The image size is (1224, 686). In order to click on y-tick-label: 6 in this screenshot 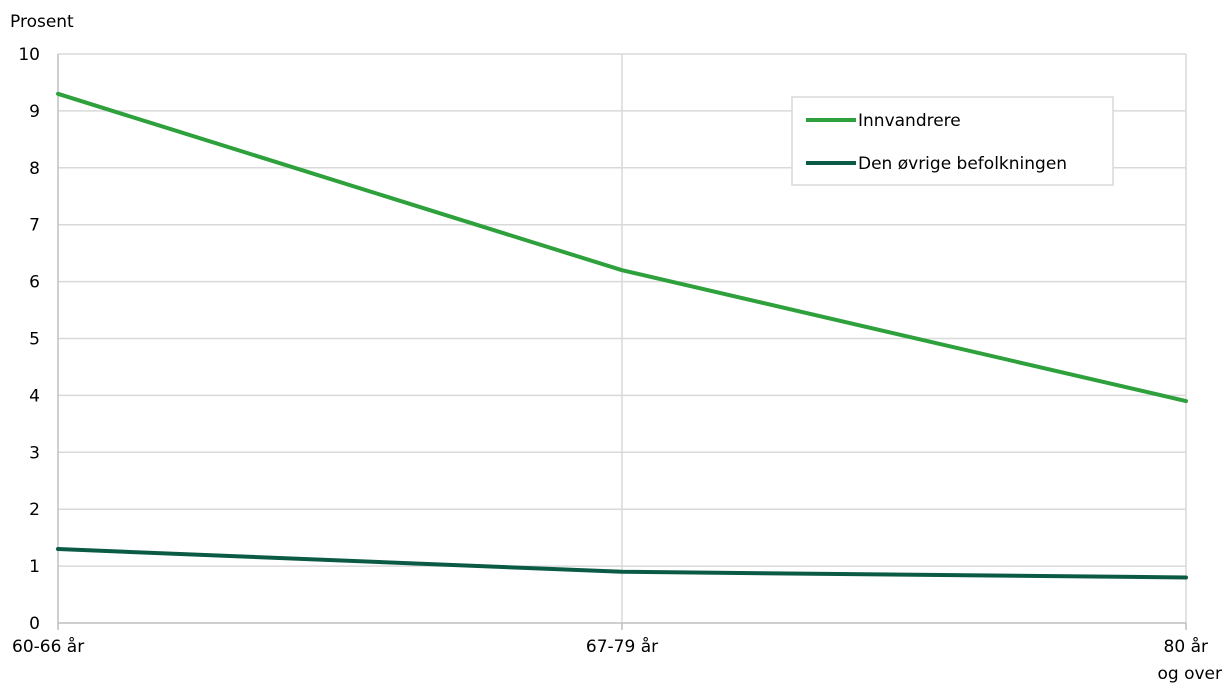, I will do `click(34, 283)`.